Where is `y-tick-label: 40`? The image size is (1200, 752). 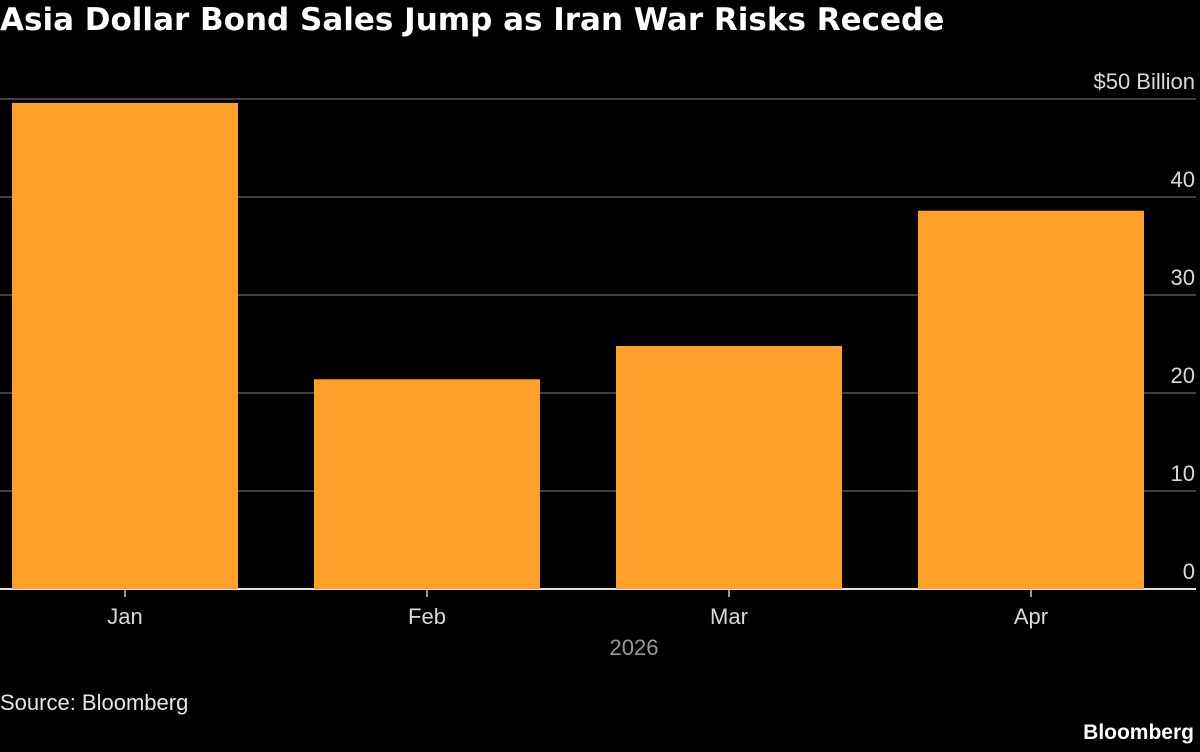
y-tick-label: 40 is located at coordinates (1183, 179).